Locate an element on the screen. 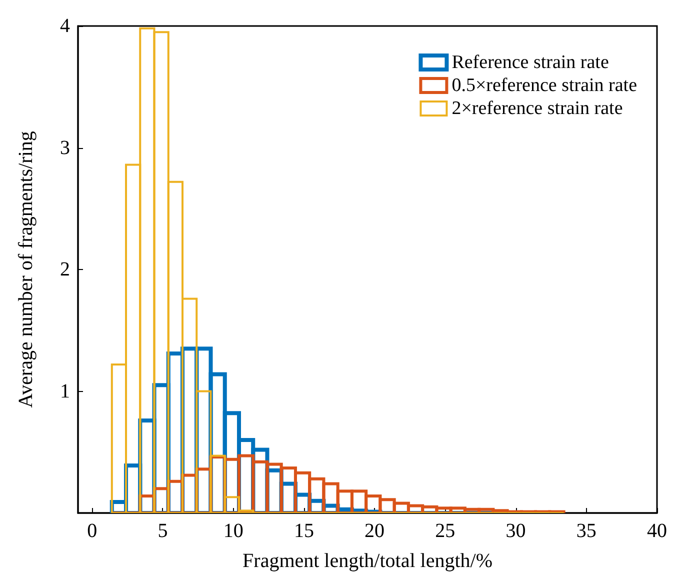 The width and height of the screenshot is (690, 588). x-tick-label: 15 is located at coordinates (304, 531).